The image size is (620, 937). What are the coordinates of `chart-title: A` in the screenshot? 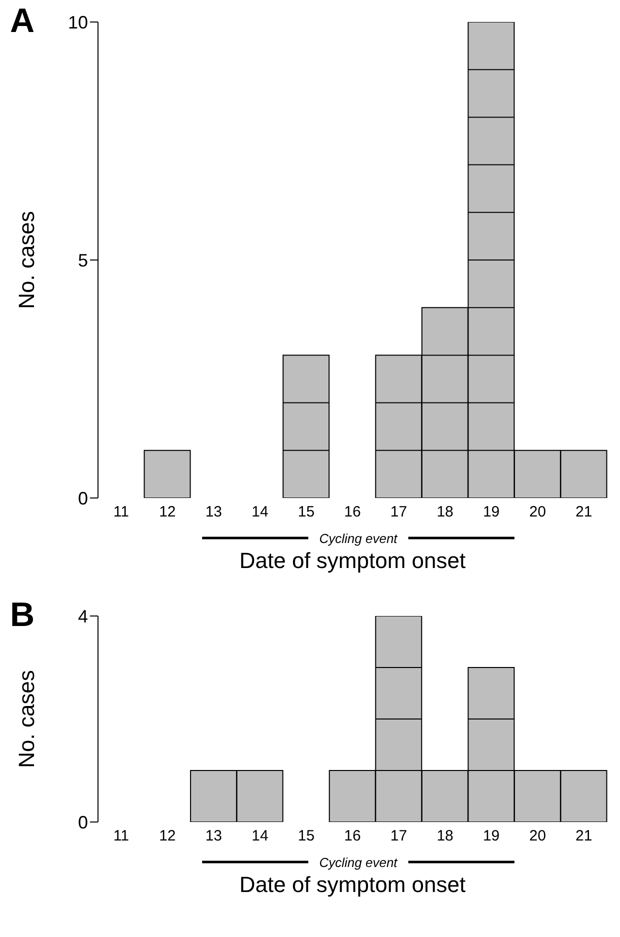 It's located at (22, 21).